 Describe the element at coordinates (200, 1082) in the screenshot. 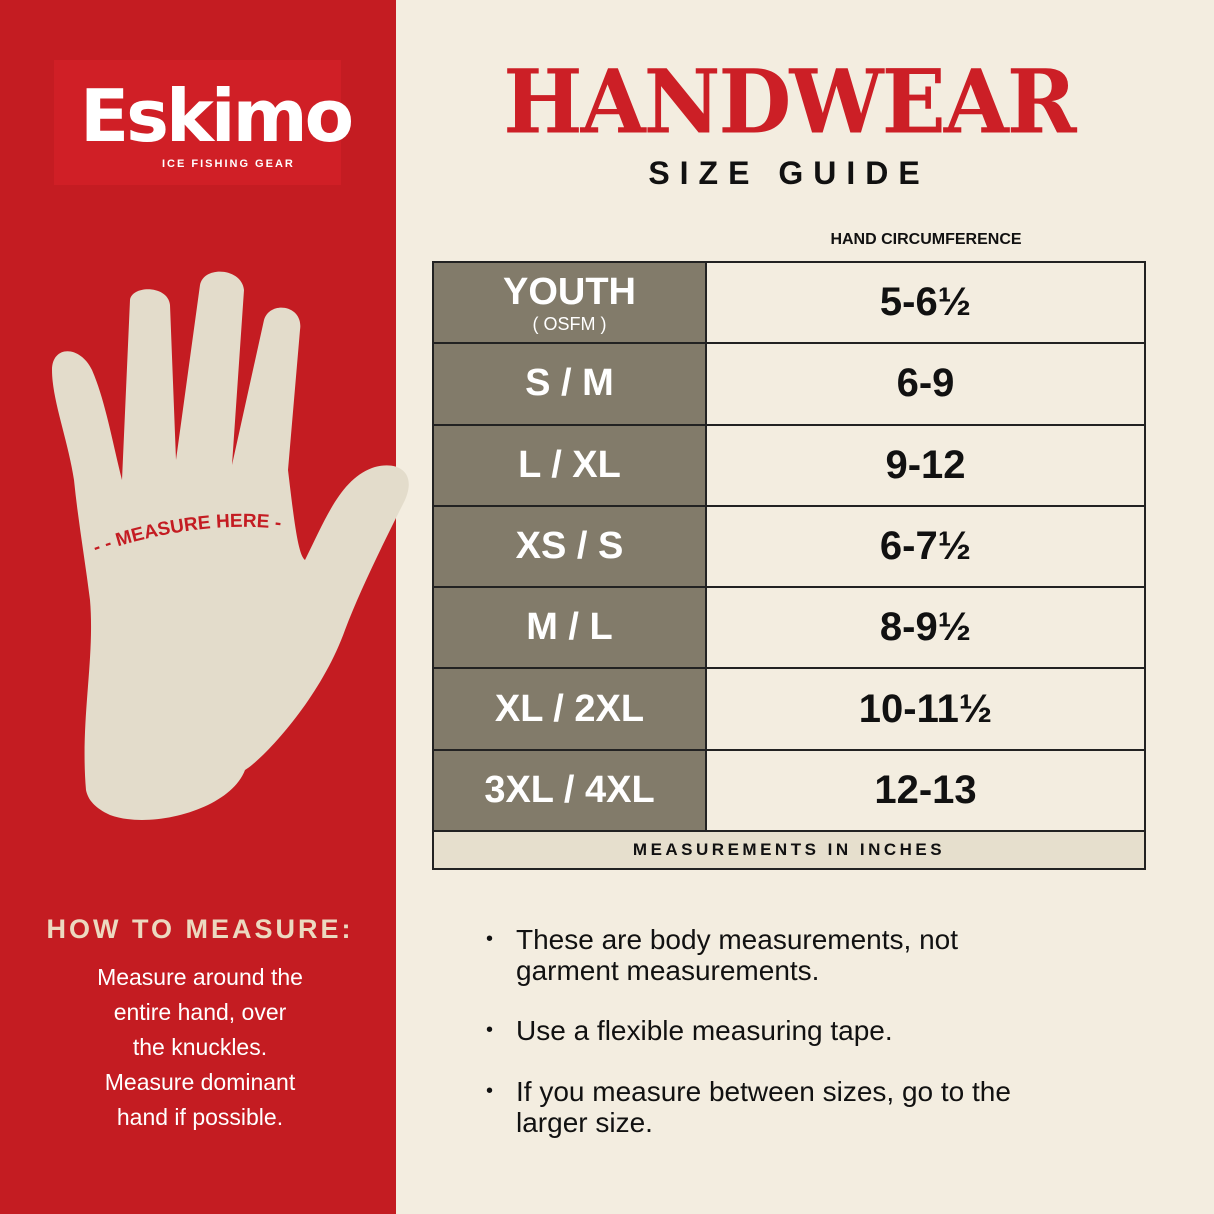

I see `how-to-line: Measure dominant` at that location.